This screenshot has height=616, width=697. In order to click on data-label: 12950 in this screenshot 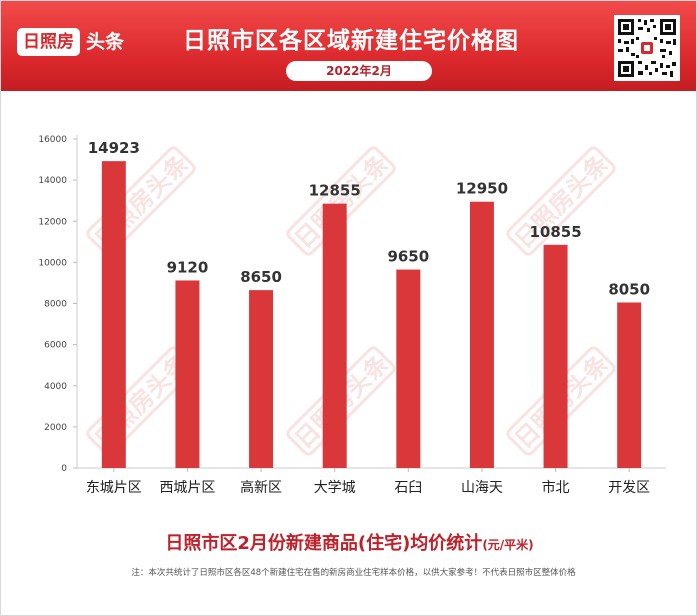, I will do `click(482, 189)`.